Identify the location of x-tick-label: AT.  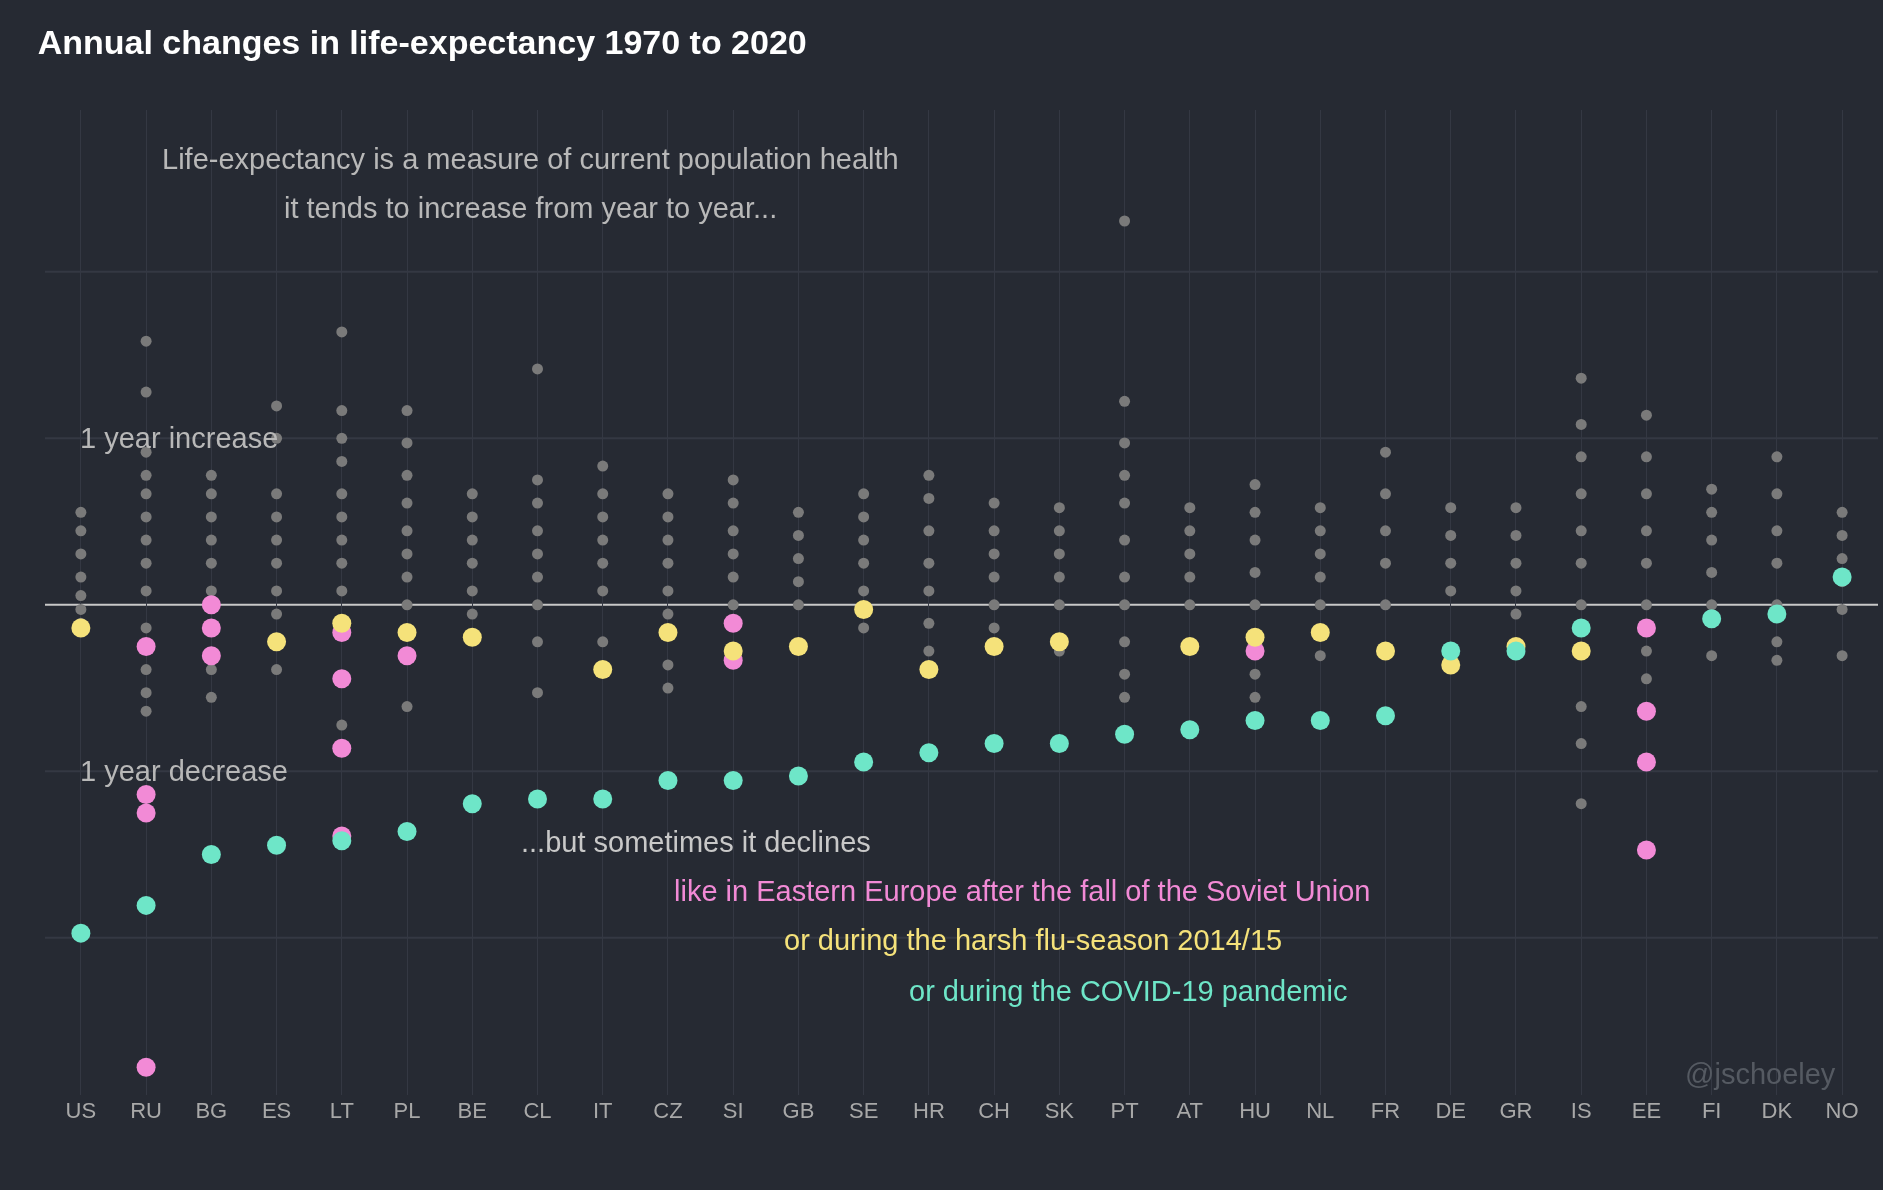
(1190, 1110).